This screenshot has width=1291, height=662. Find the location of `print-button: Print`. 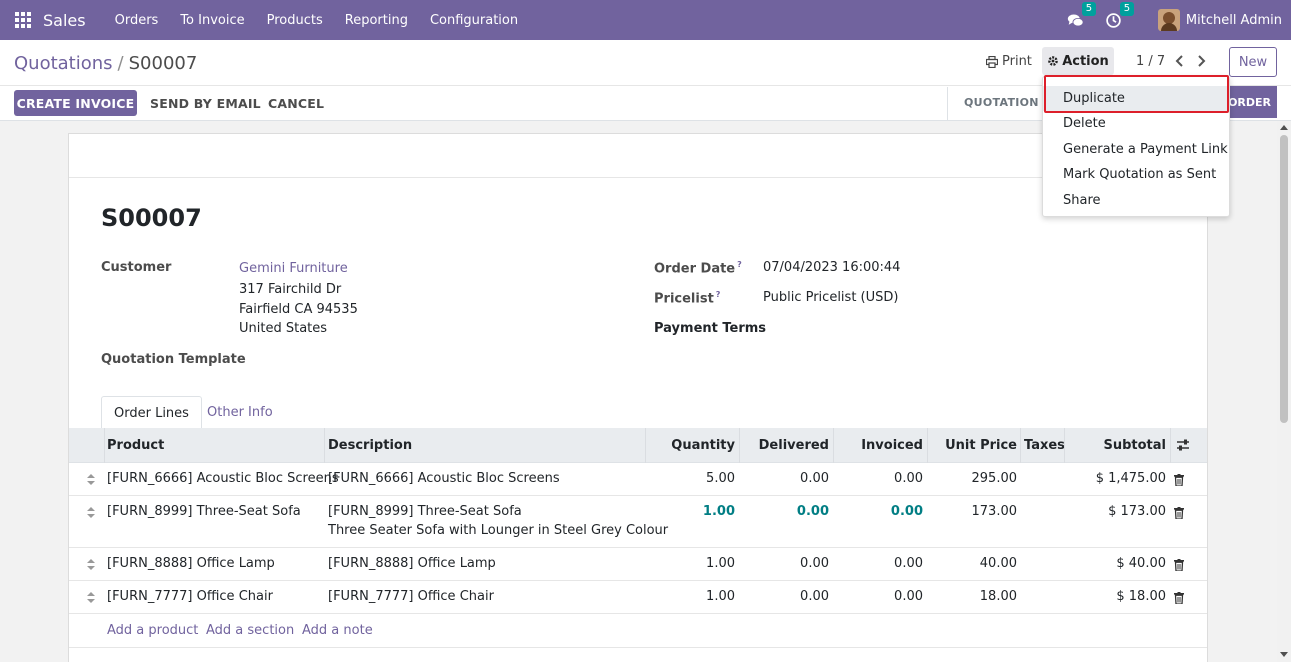

print-button: Print is located at coordinates (1009, 61).